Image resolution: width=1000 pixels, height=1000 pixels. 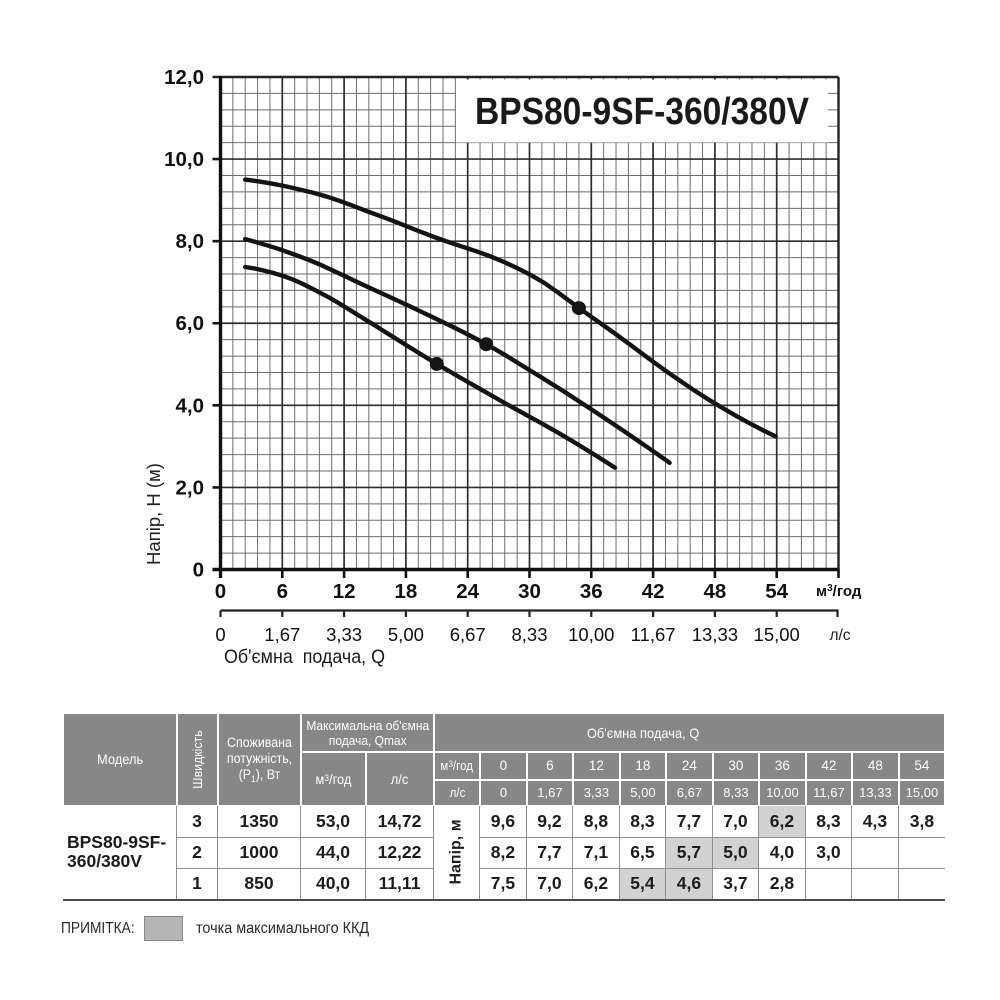 What do you see at coordinates (467, 591) in the screenshot?
I see `svg-text: 24` at bounding box center [467, 591].